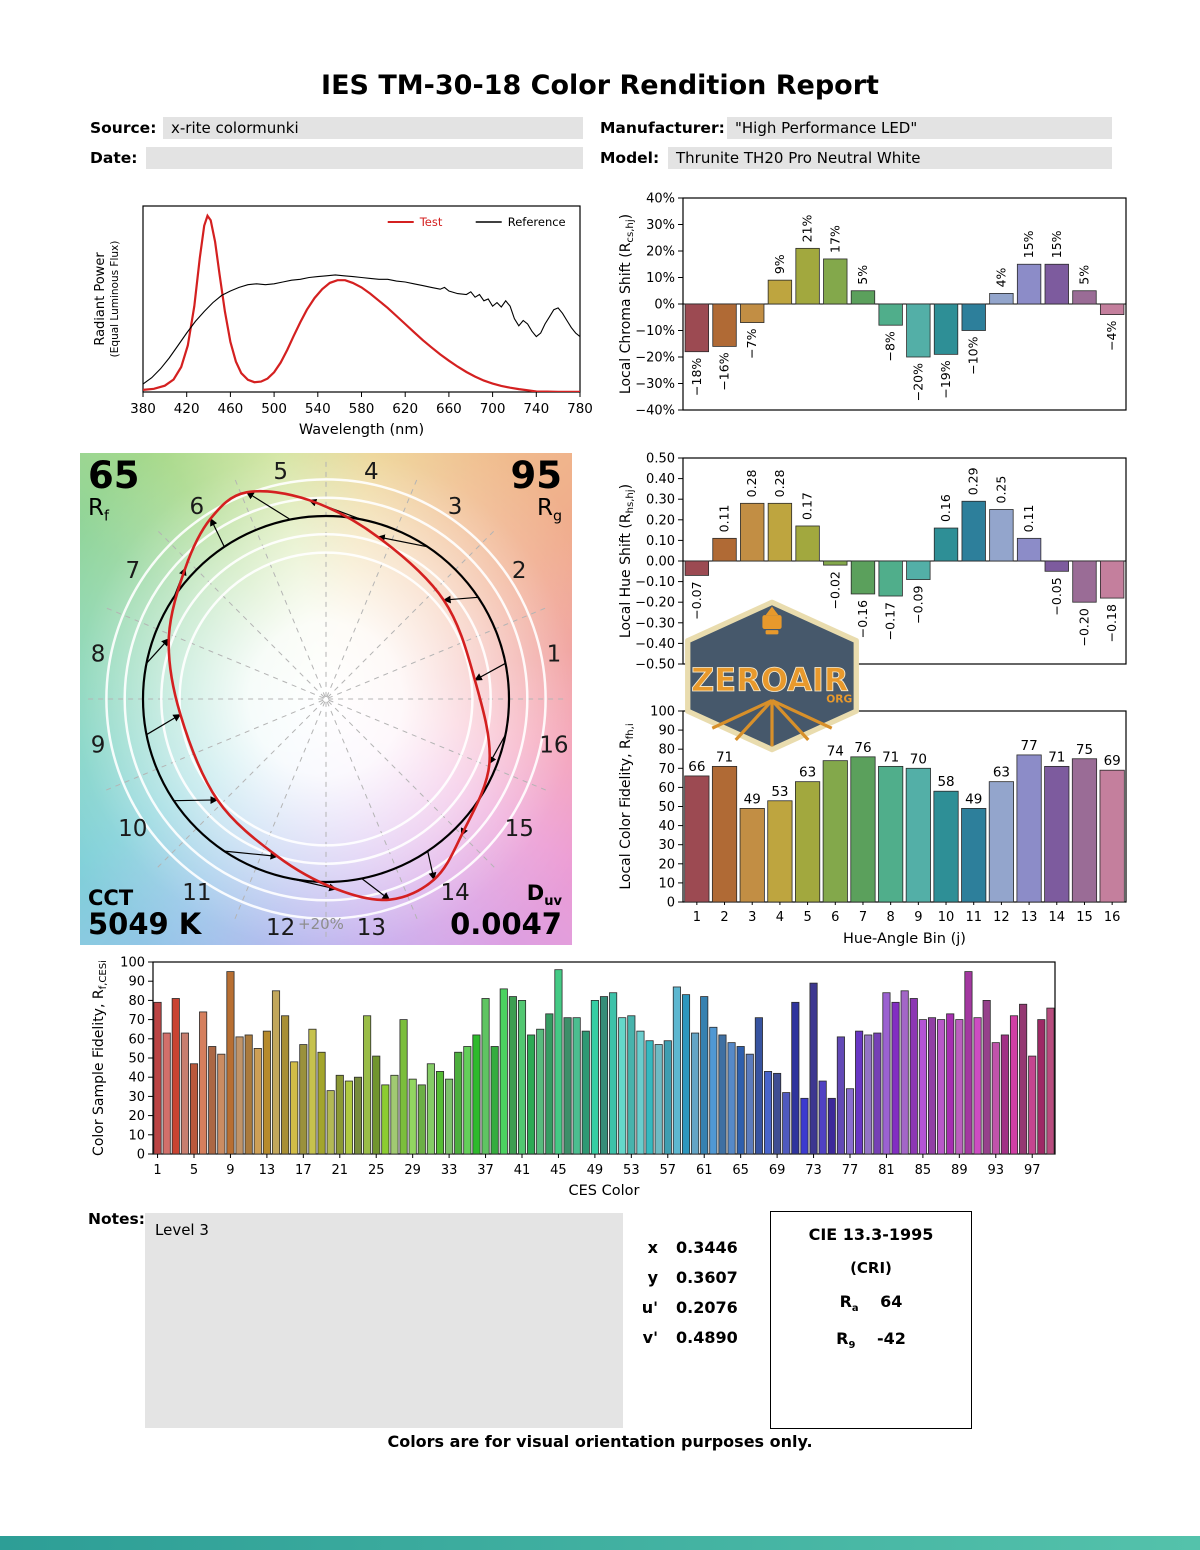 Image resolution: width=1200 pixels, height=1550 pixels. What do you see at coordinates (696, 377) in the screenshot?
I see `svg-text: −18%` at bounding box center [696, 377].